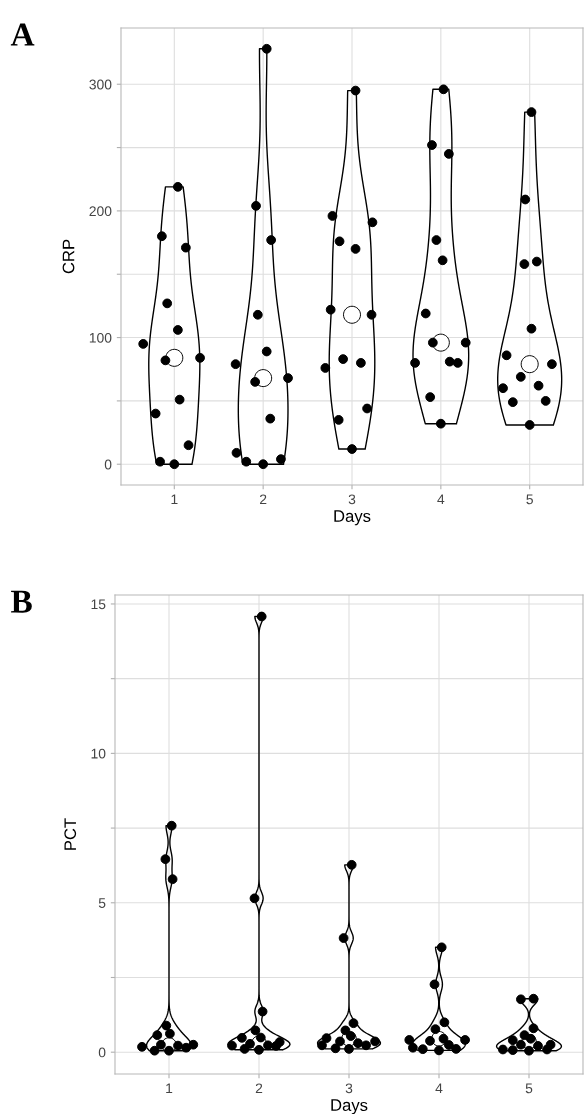 Image resolution: width=585 pixels, height=1114 pixels. I want to click on y-tick-label: 100, so click(100, 337).